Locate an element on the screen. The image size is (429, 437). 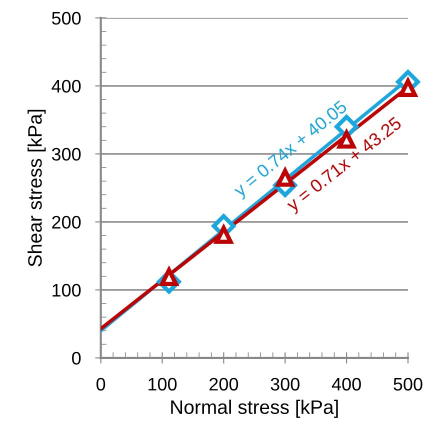
x-tick-label: 100 is located at coordinates (162, 384).